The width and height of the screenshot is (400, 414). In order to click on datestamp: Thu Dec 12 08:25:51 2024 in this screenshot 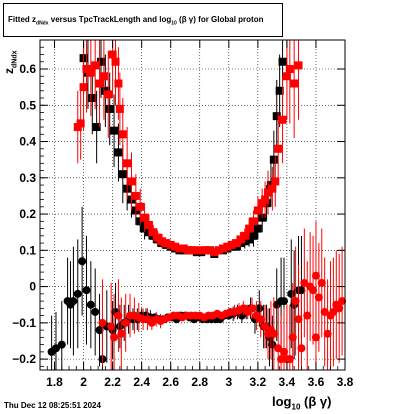, I will do `click(52, 405)`.